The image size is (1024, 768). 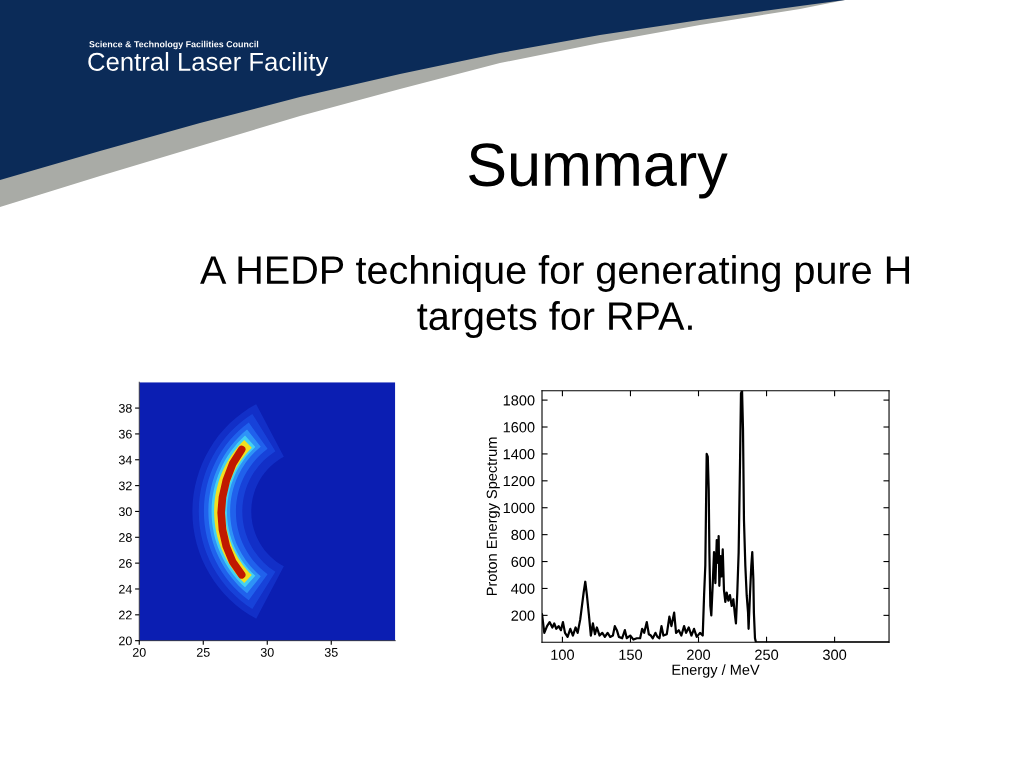 I want to click on text: Central Laser Facility, so click(x=208, y=64).